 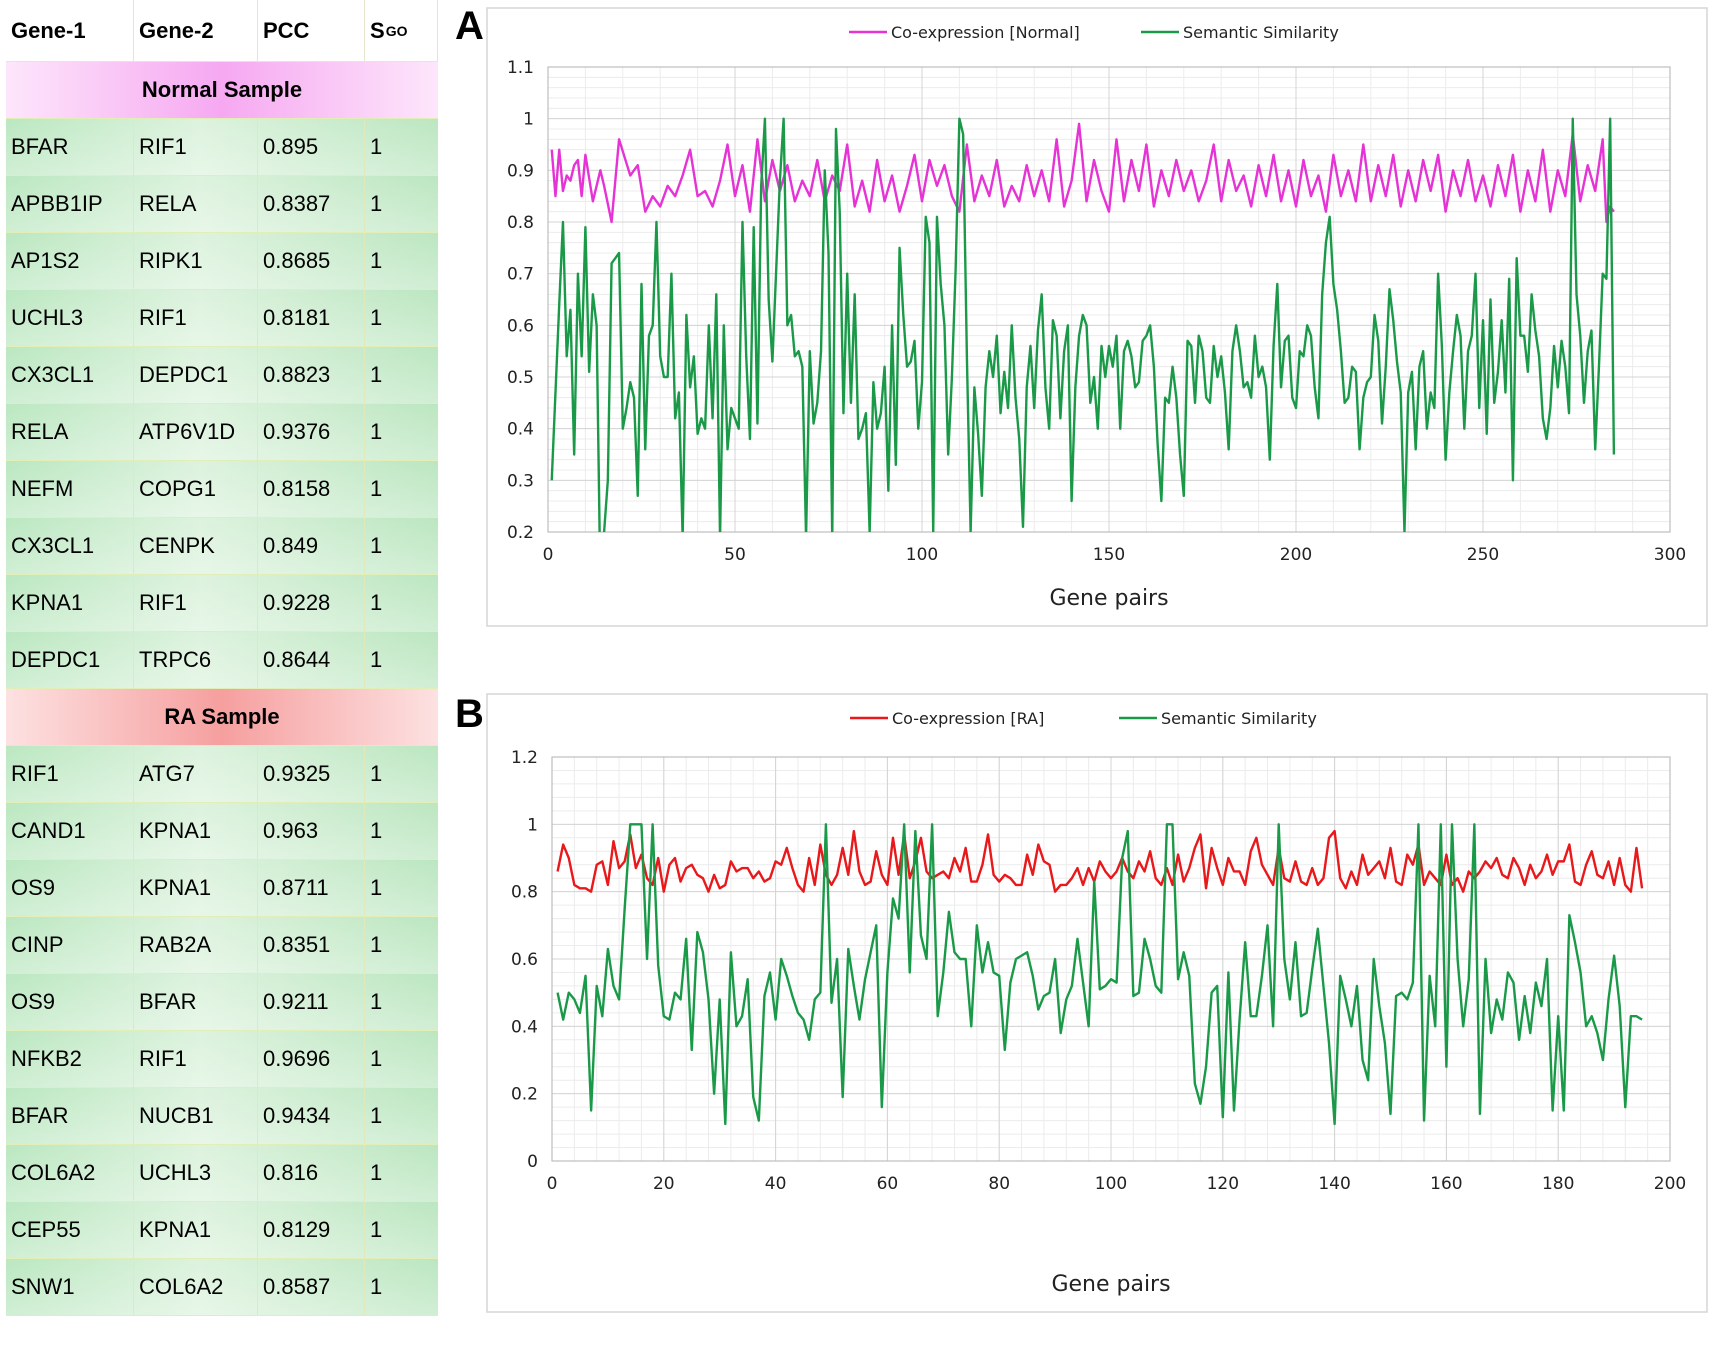 I want to click on header-sgo: S GO, so click(x=401, y=30).